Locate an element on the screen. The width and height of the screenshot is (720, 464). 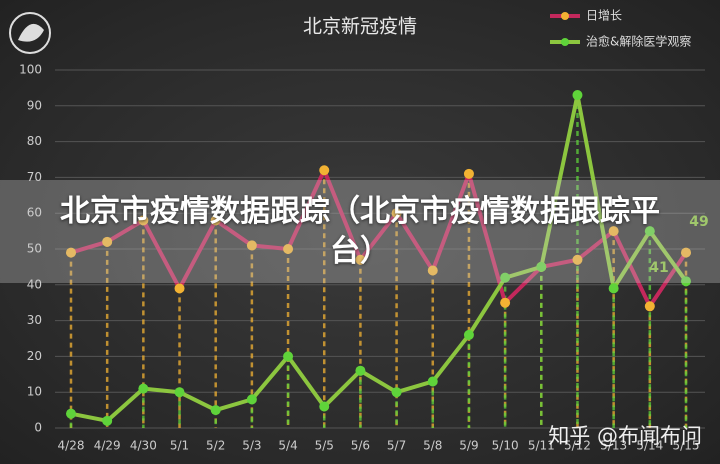
overlay-title: 北京市疫情数据跟踪（北京市疫情数据跟踪平台） is located at coordinates (360, 231).